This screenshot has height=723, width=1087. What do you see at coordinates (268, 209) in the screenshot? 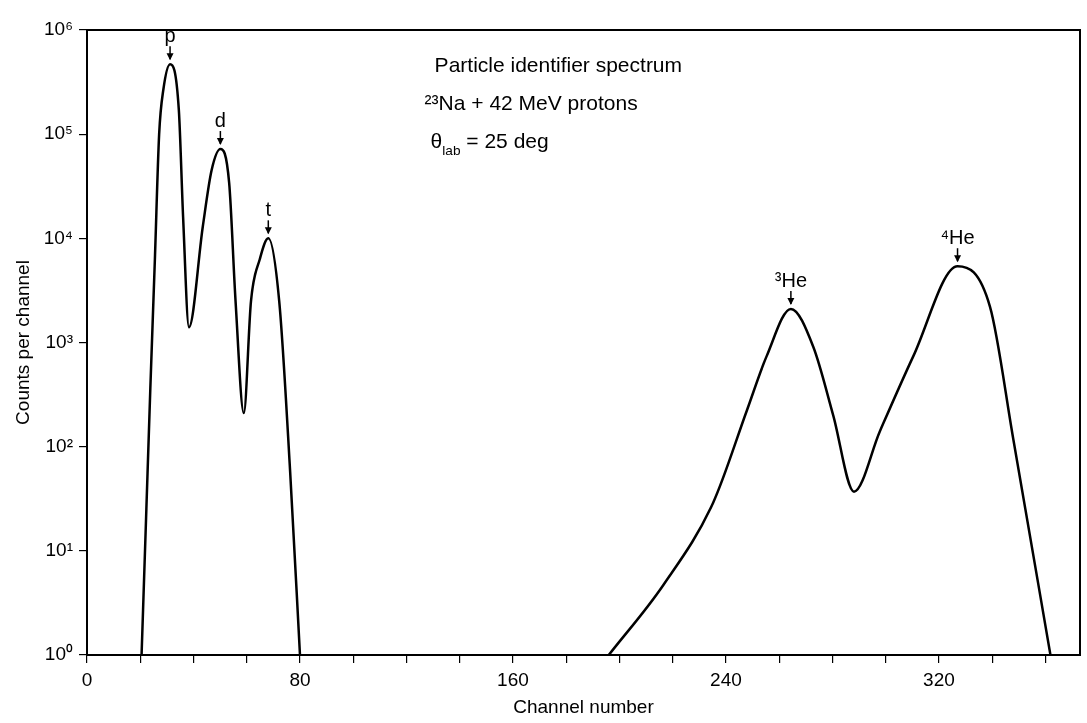
I see `annotation: t` at bounding box center [268, 209].